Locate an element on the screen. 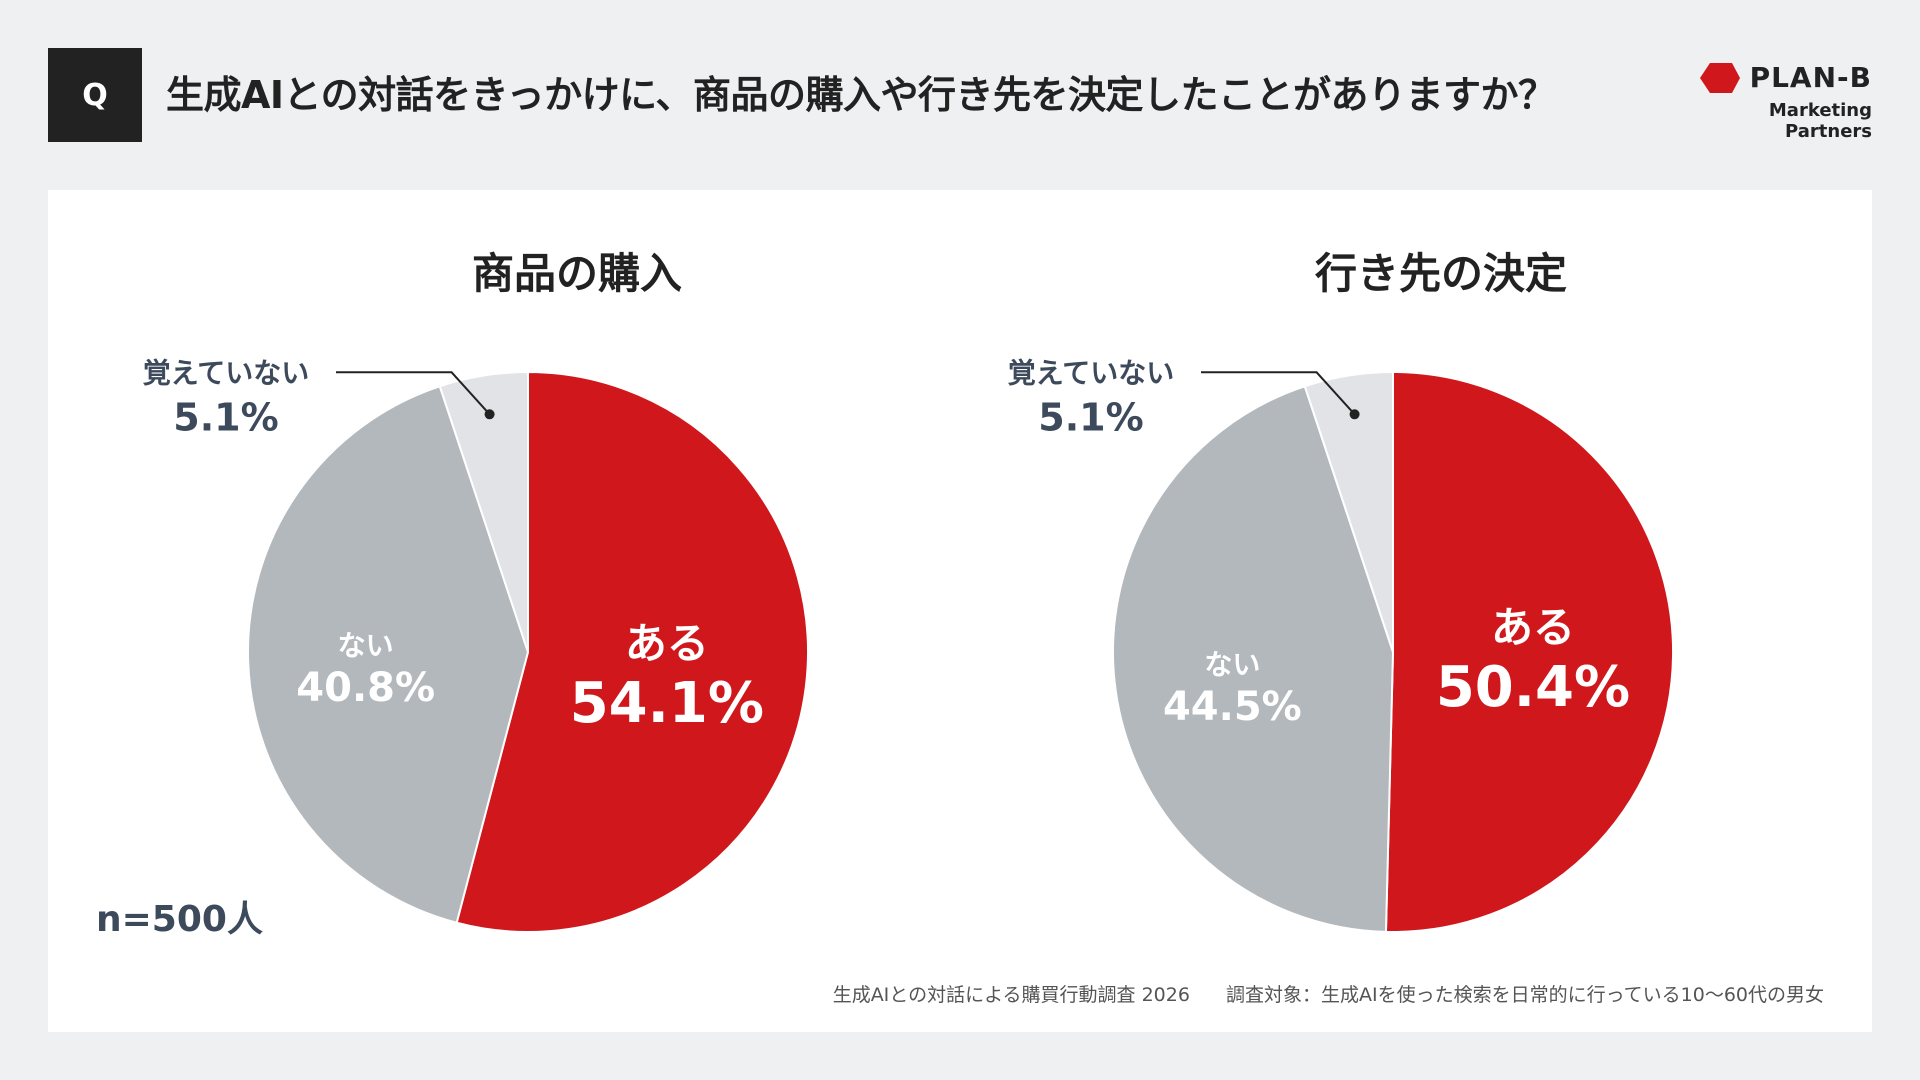  pie1-slice-yes is located at coordinates (1529, 651).